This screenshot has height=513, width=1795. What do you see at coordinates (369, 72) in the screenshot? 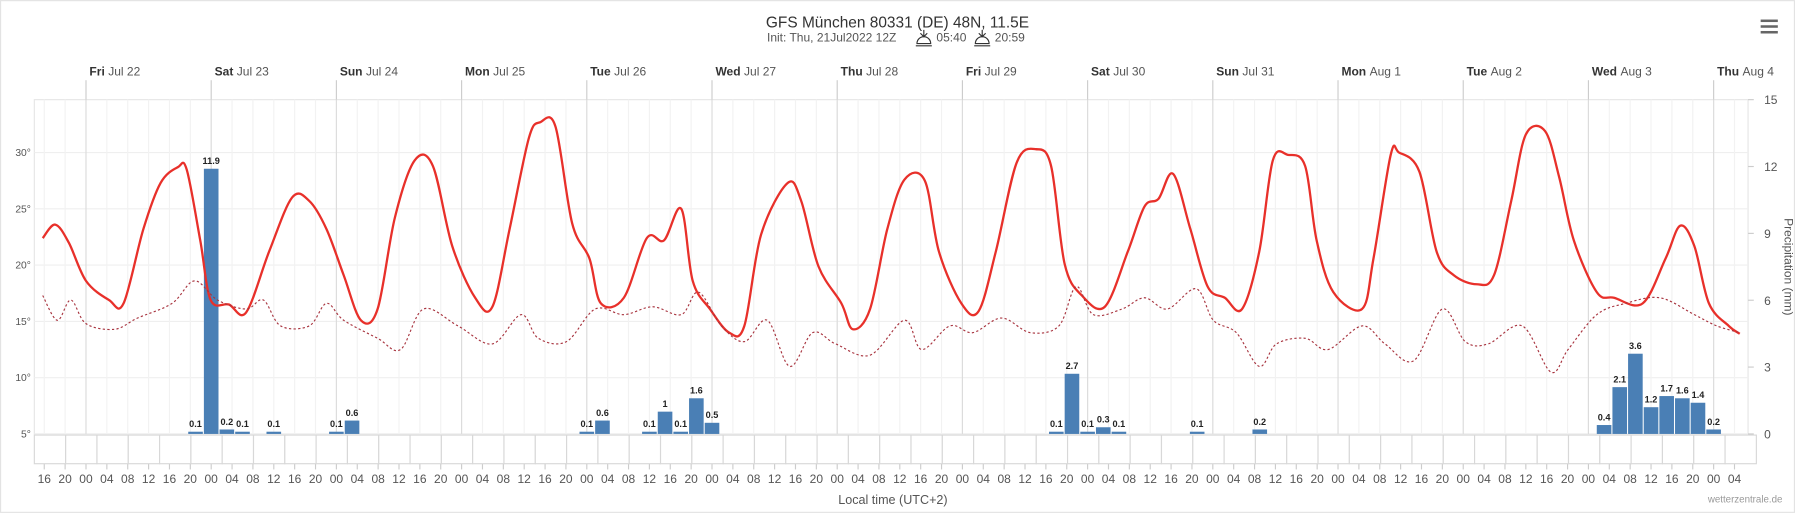
I see `day-label: Sun Jul 24` at bounding box center [369, 72].